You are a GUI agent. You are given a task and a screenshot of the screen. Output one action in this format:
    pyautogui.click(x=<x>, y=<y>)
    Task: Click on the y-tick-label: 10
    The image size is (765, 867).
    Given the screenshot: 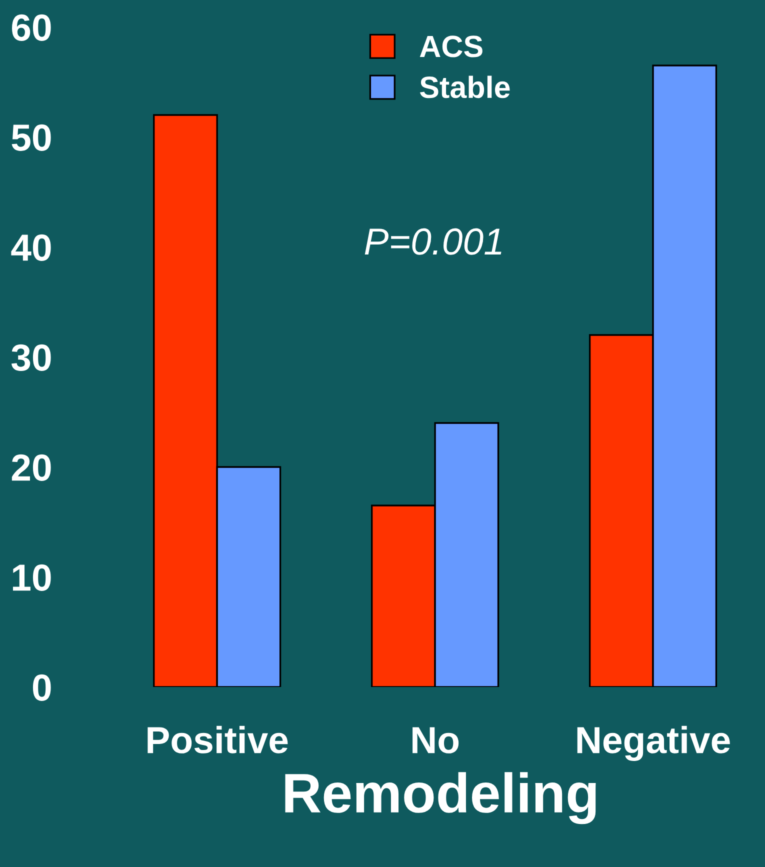 What is the action you would take?
    pyautogui.click(x=31, y=577)
    